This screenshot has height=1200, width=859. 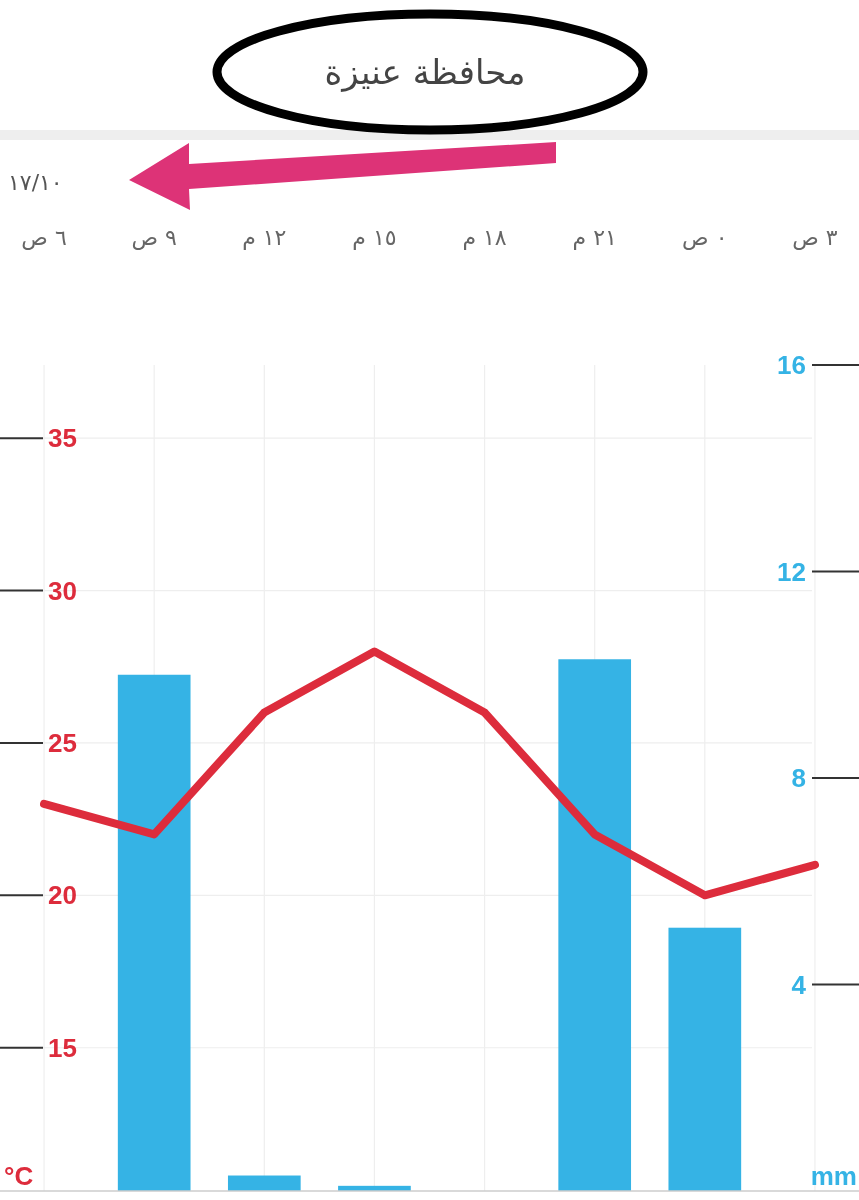 I want to click on y-tick-label: 15, so click(x=62, y=1047).